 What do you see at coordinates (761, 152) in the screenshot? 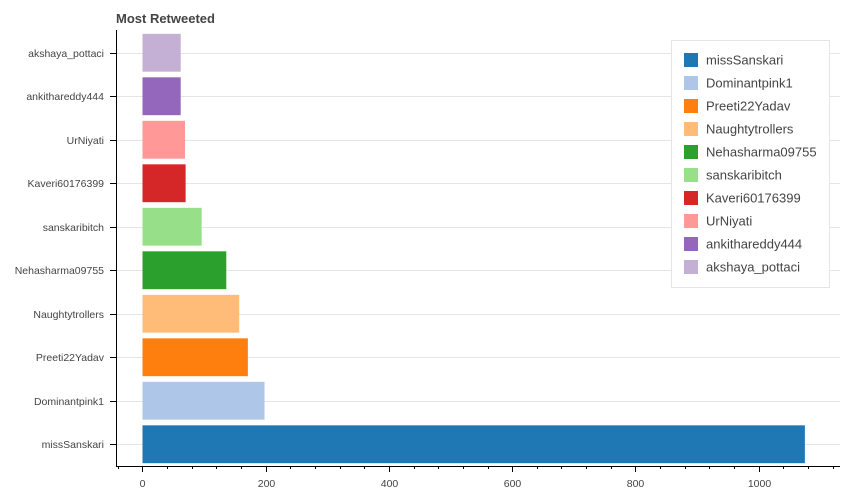
I see `legend-label: Nehasharma09755` at bounding box center [761, 152].